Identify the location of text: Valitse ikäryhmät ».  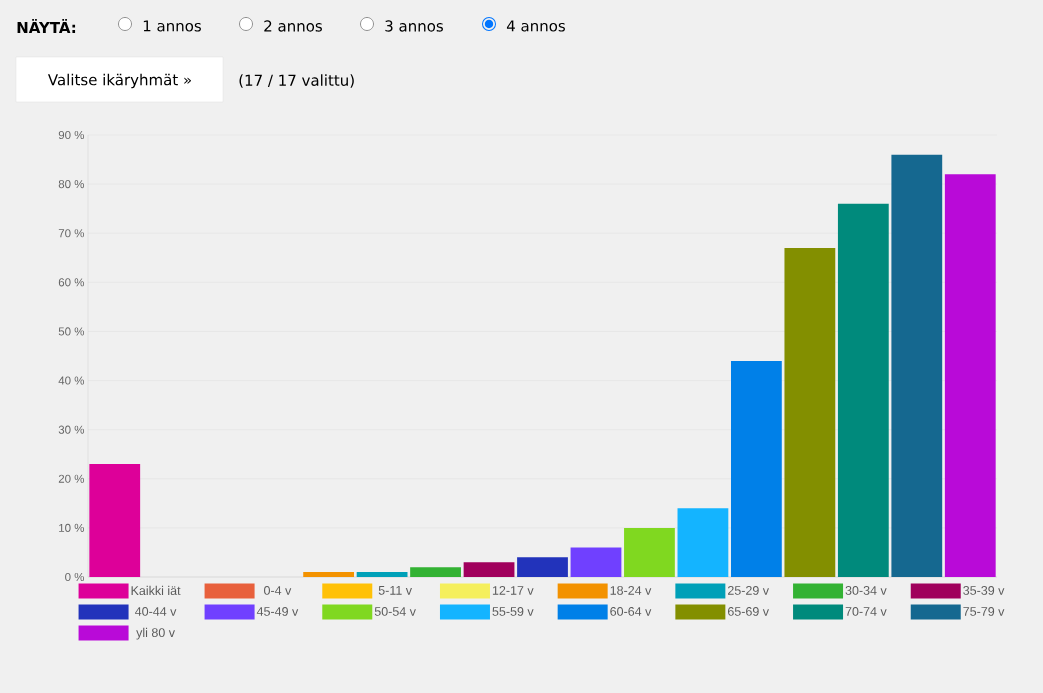
(119, 81).